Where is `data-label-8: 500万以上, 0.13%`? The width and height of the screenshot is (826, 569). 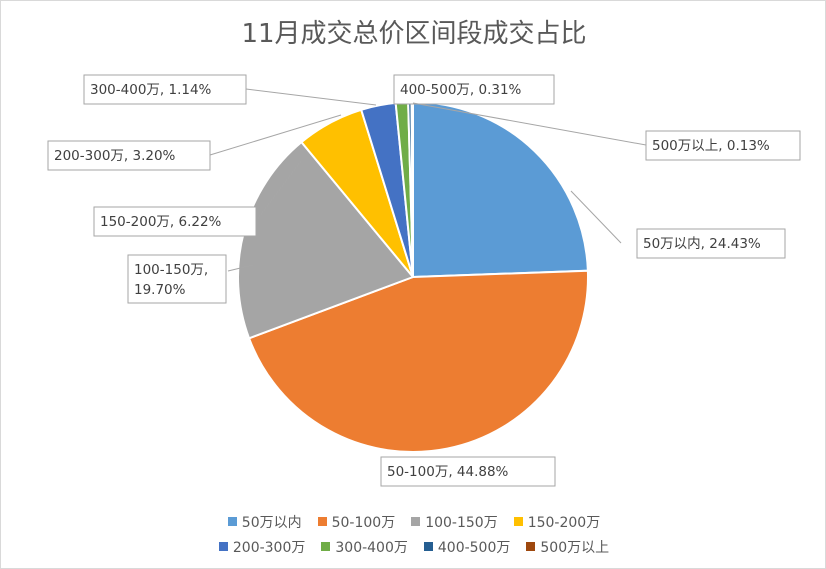 data-label-8: 500万以上, 0.13% is located at coordinates (723, 145).